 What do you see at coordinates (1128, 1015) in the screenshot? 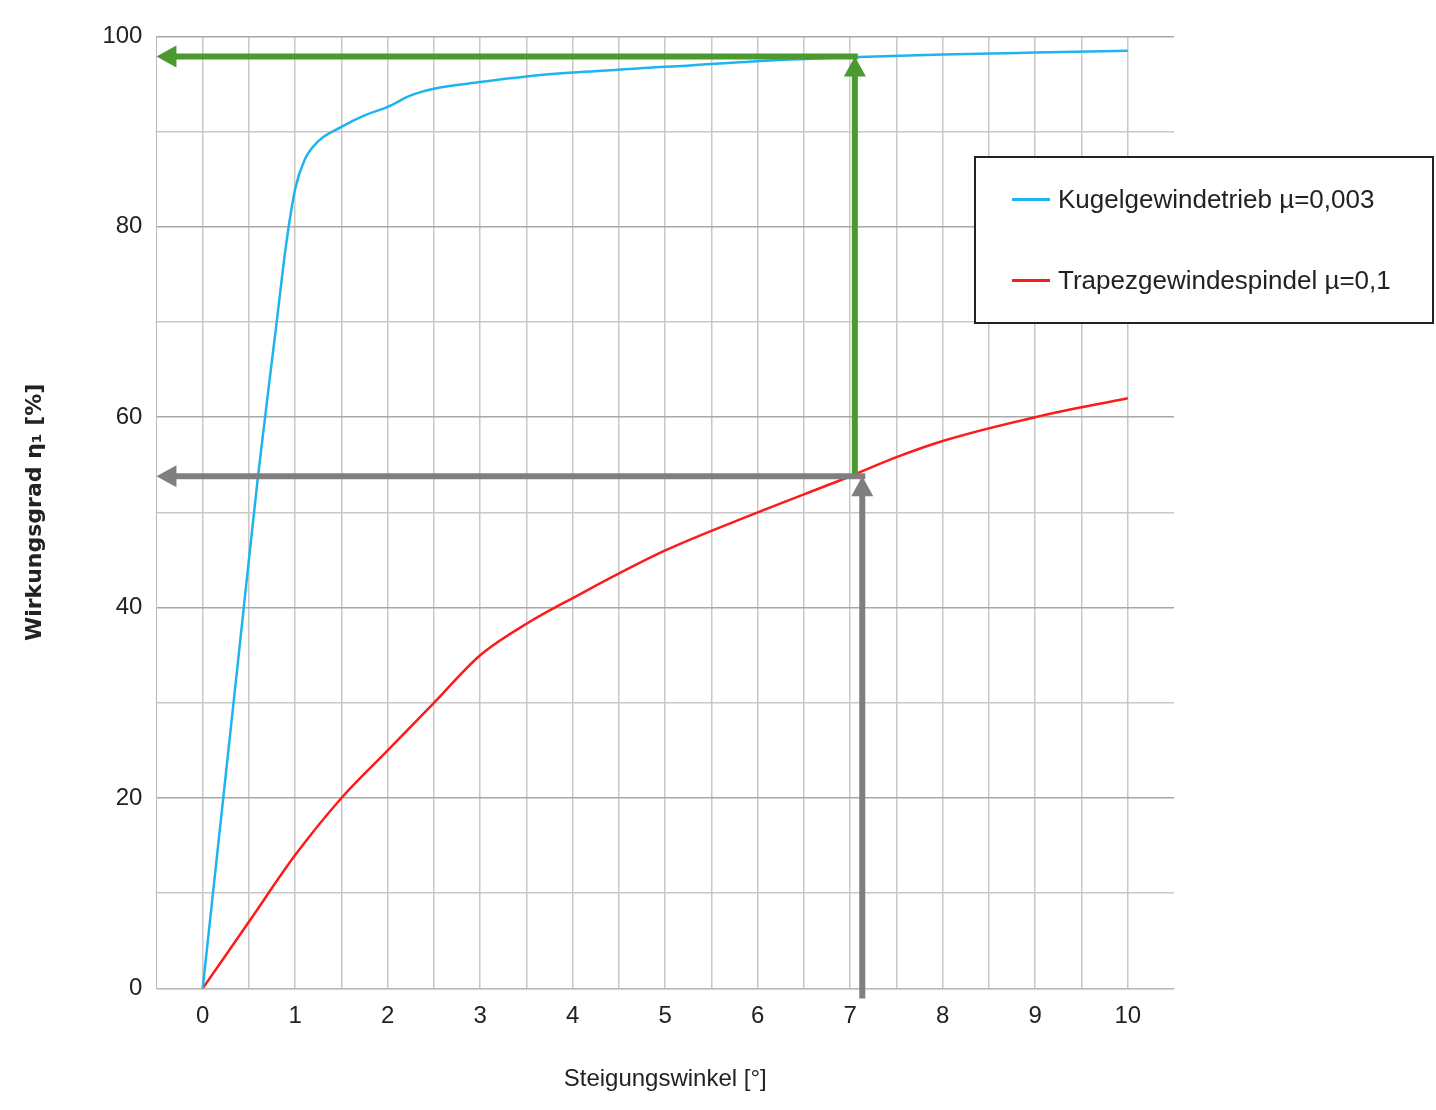
I see `x-tick-label: 10` at bounding box center [1128, 1015].